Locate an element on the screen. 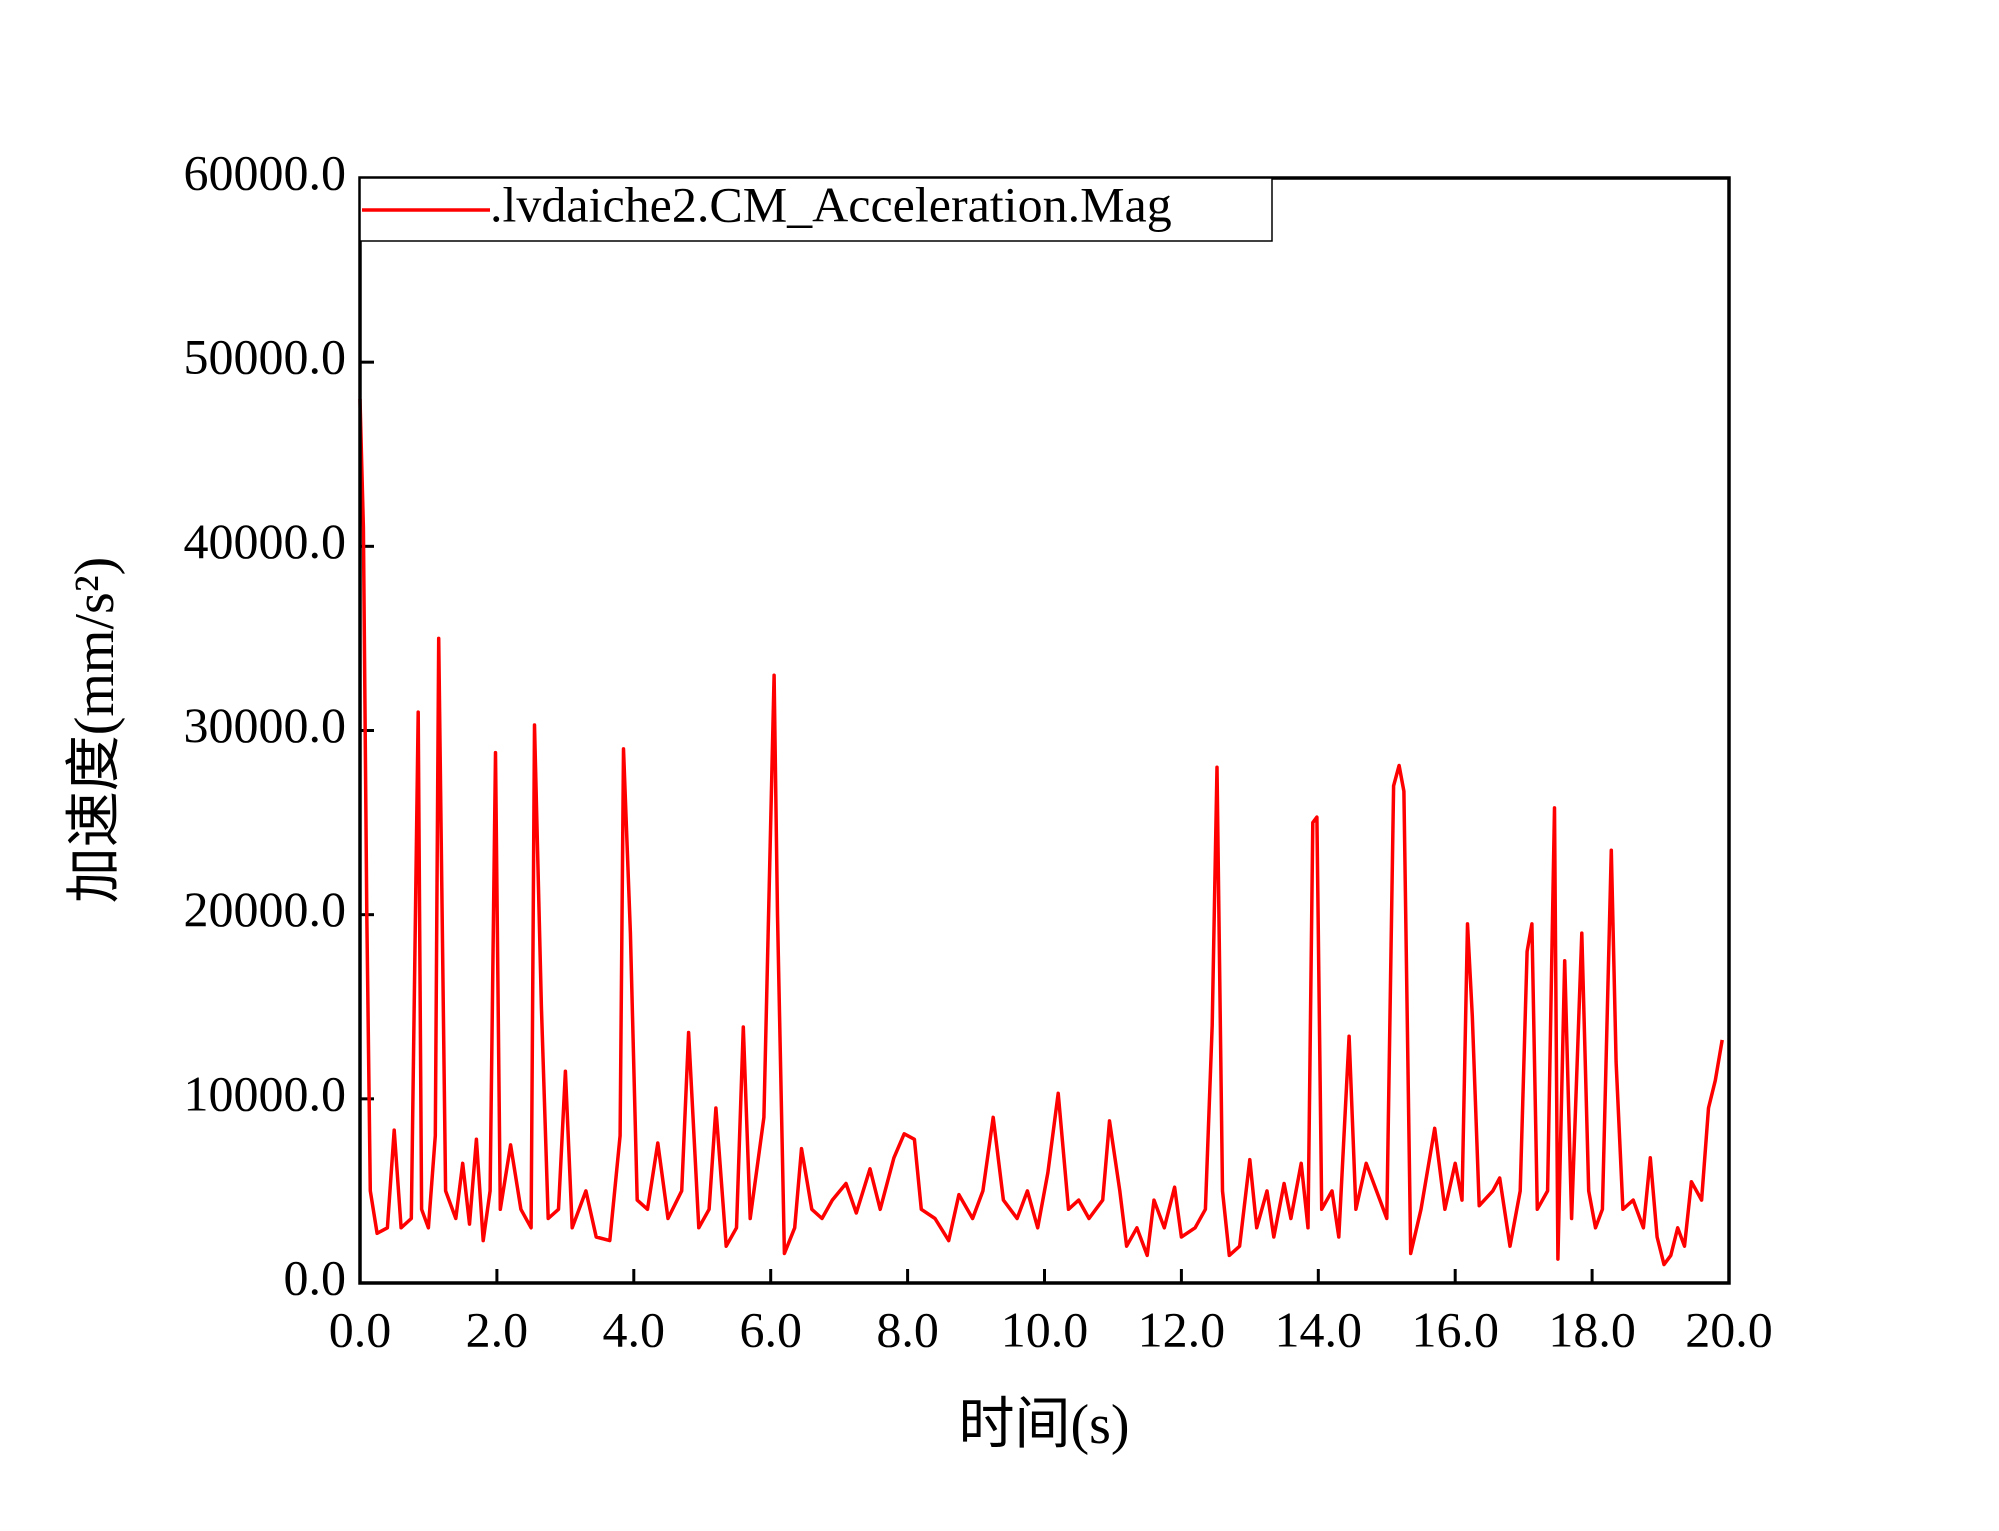  y-tick-label: 40000.0 is located at coordinates (265, 541).